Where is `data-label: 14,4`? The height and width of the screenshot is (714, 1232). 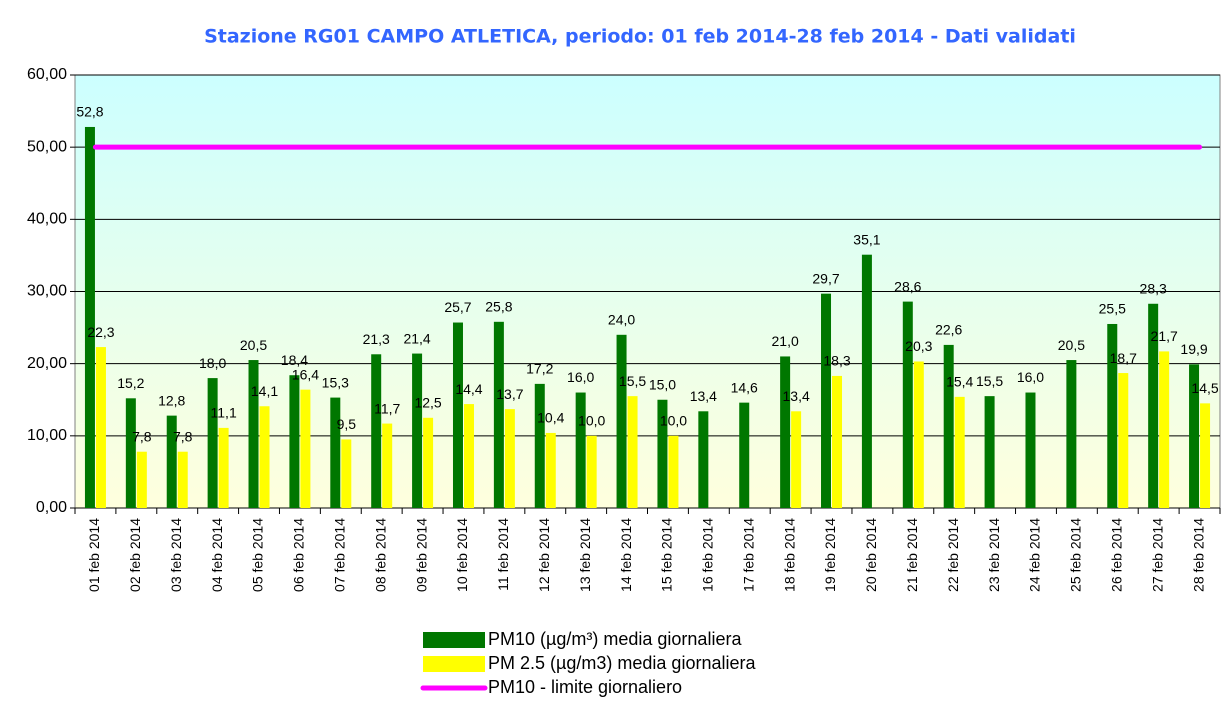
data-label: 14,4 is located at coordinates (468, 389).